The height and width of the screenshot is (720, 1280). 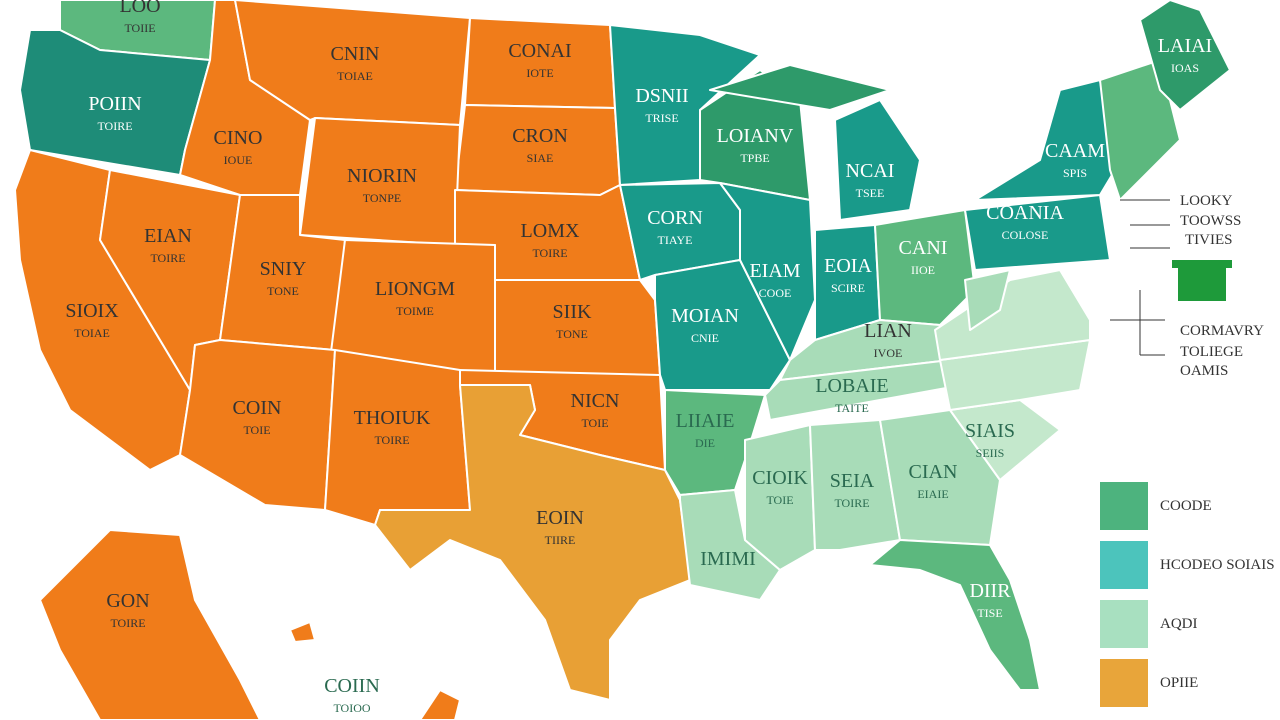 What do you see at coordinates (127, 601) in the screenshot?
I see `state-label: GON` at bounding box center [127, 601].